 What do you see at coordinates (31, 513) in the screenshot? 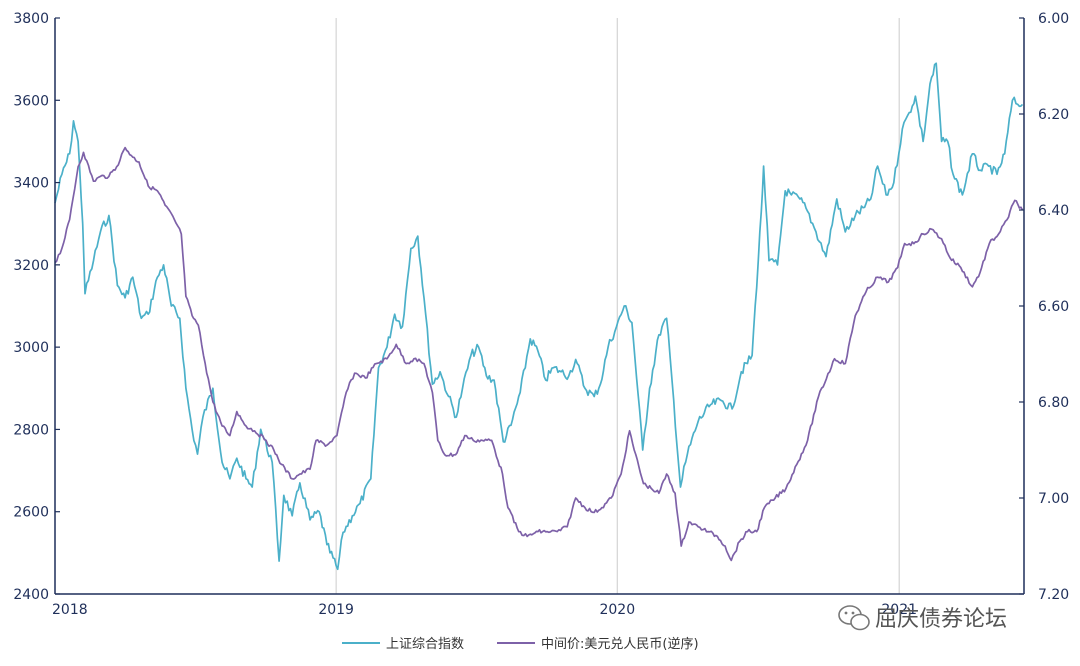
I see `left-tick-label: 2600` at bounding box center [31, 513].